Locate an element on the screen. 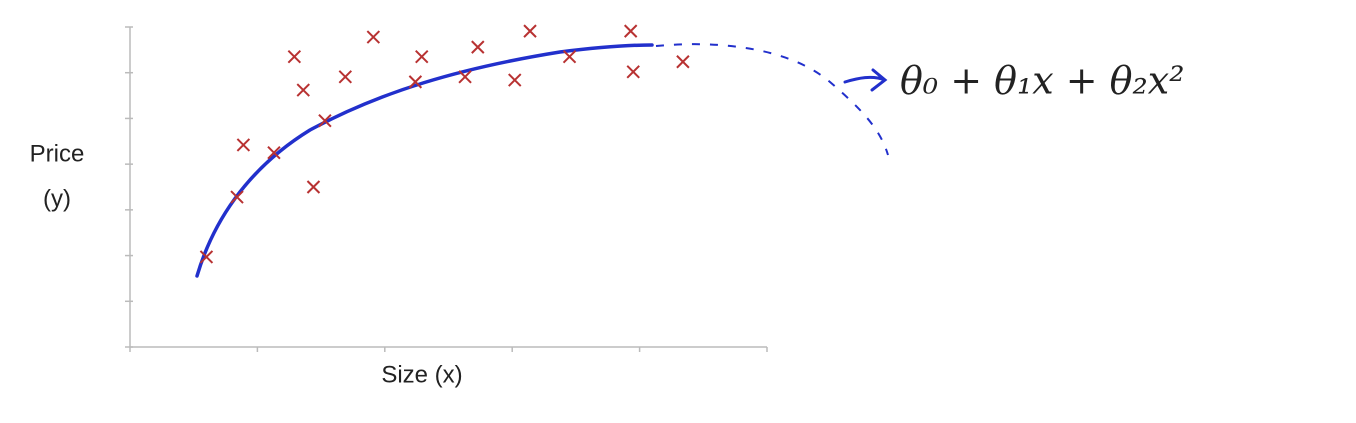  formula: θ₀ + θ₁x + θ₂x² is located at coordinates (1042, 81).